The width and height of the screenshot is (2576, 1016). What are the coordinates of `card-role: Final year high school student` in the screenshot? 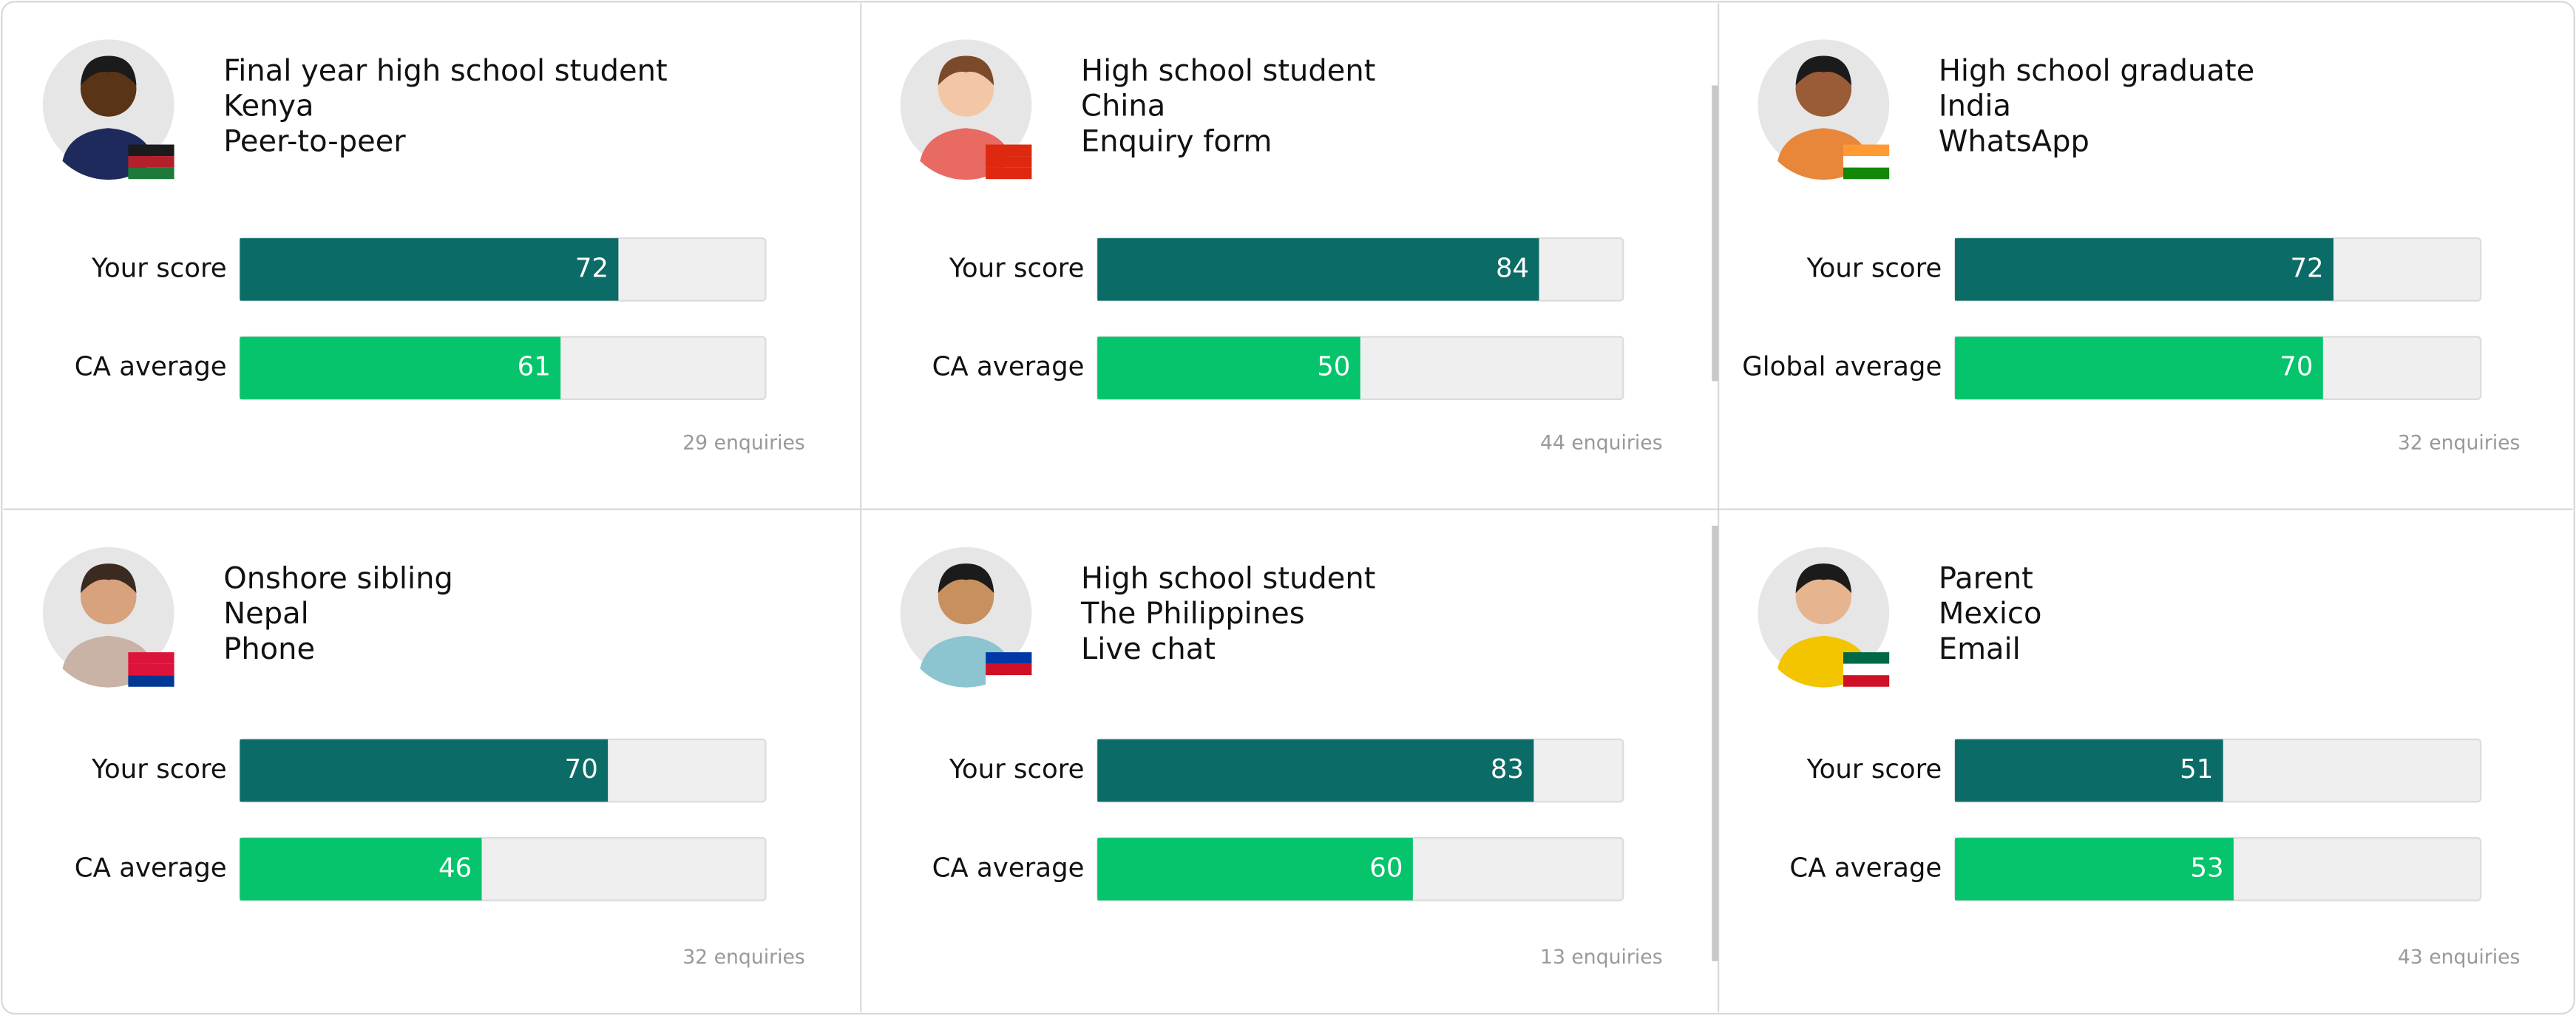 It's located at (445, 71).